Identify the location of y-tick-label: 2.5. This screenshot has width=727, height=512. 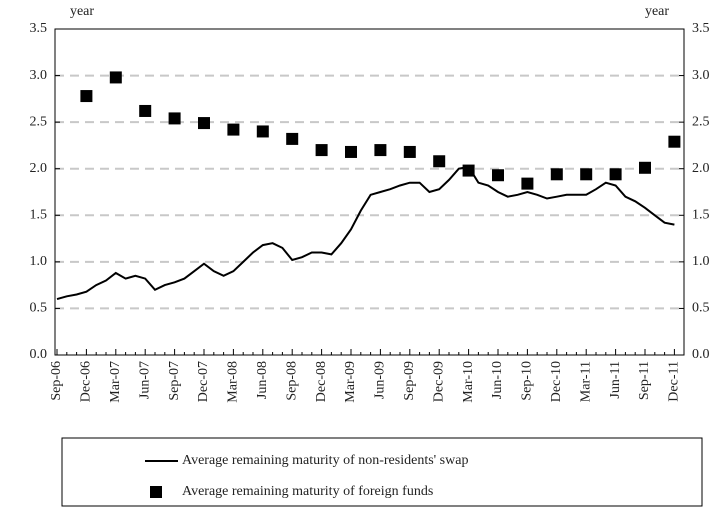
(39, 121).